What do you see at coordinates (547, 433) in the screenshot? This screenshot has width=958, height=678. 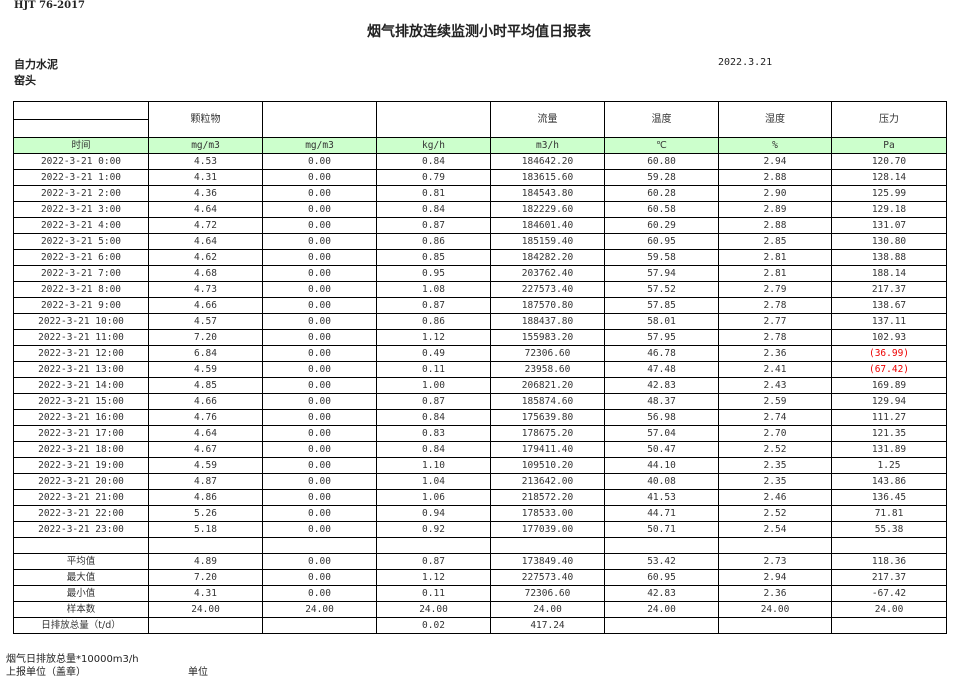 I see `value-cell: 178675.20` at bounding box center [547, 433].